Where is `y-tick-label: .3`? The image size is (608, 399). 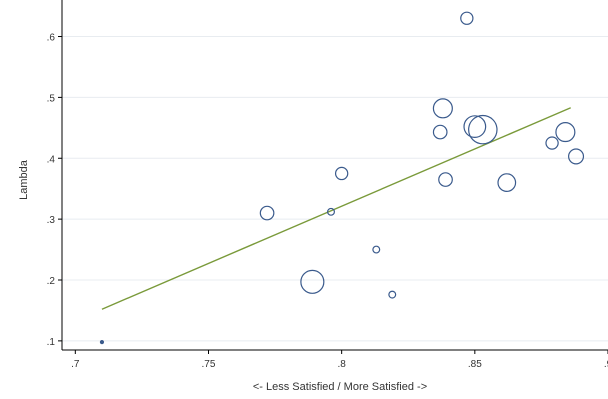 y-tick-label: .3 is located at coordinates (51, 220).